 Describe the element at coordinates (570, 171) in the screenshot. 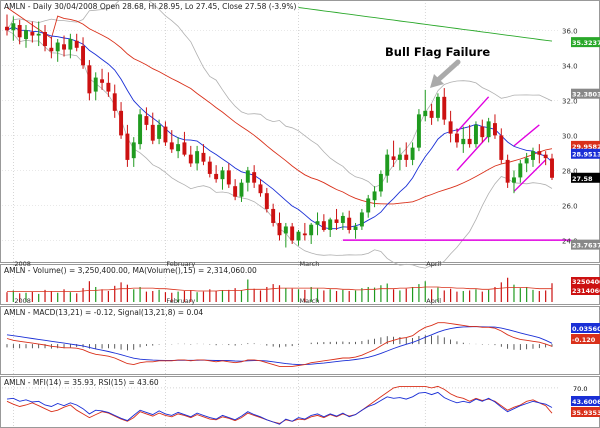

I see `price-tick-label: 28.0` at that location.